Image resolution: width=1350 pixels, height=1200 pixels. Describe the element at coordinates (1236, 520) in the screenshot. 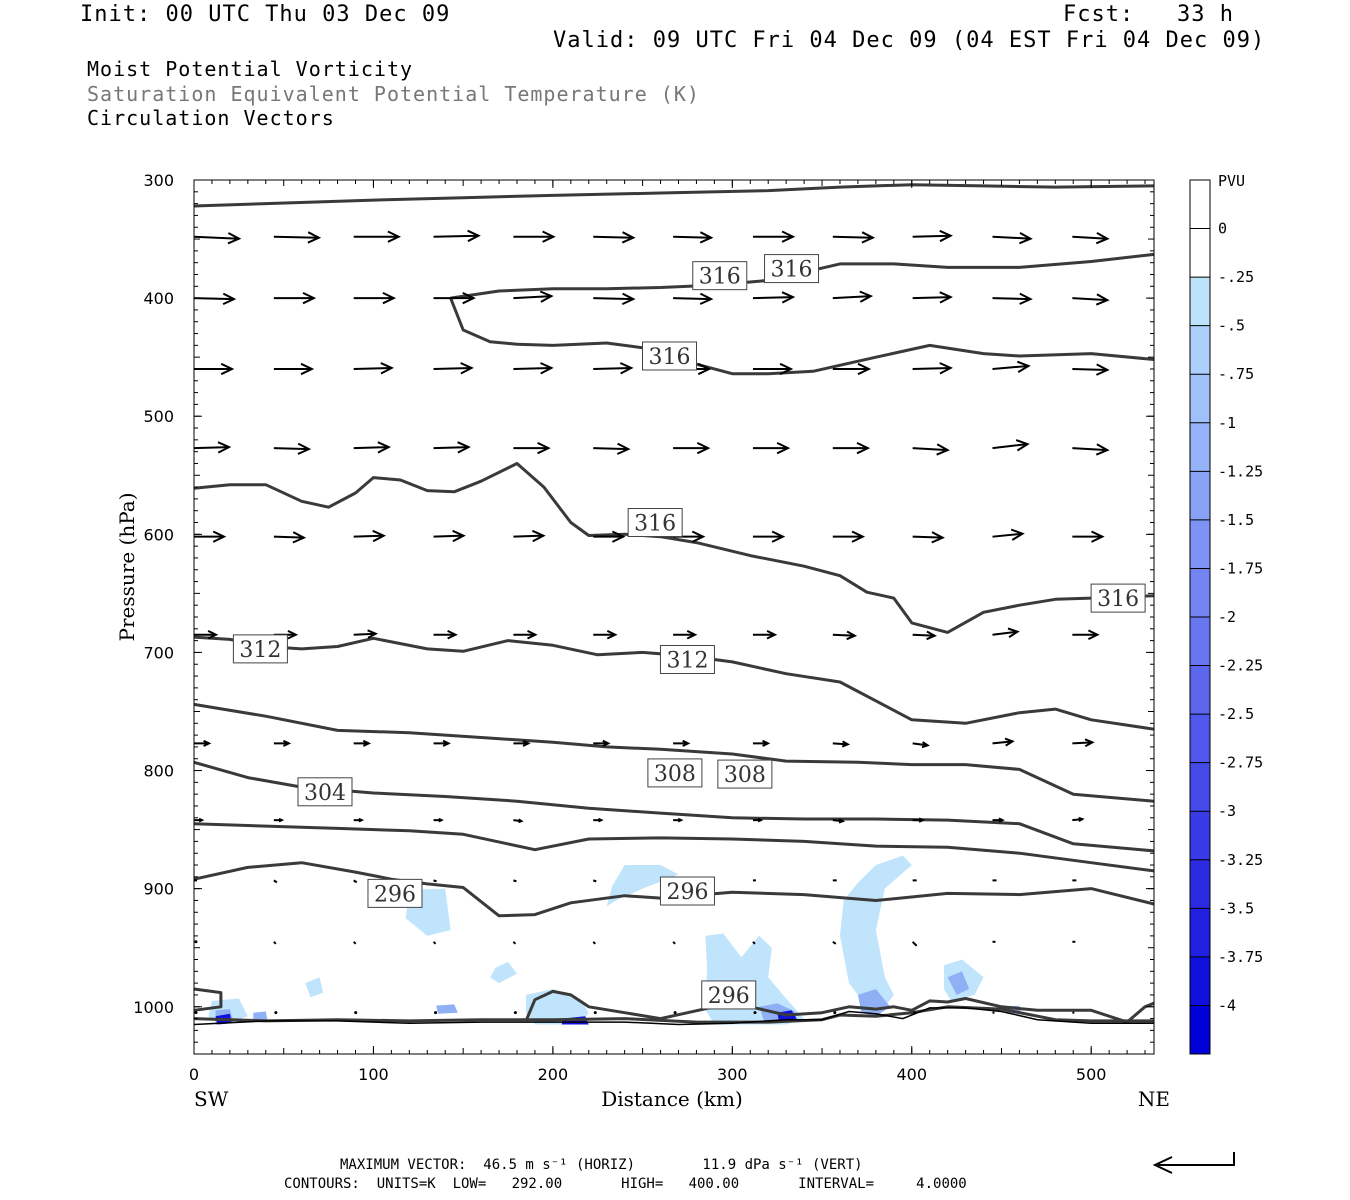

I see `colorbar-level-label: -1.5` at that location.